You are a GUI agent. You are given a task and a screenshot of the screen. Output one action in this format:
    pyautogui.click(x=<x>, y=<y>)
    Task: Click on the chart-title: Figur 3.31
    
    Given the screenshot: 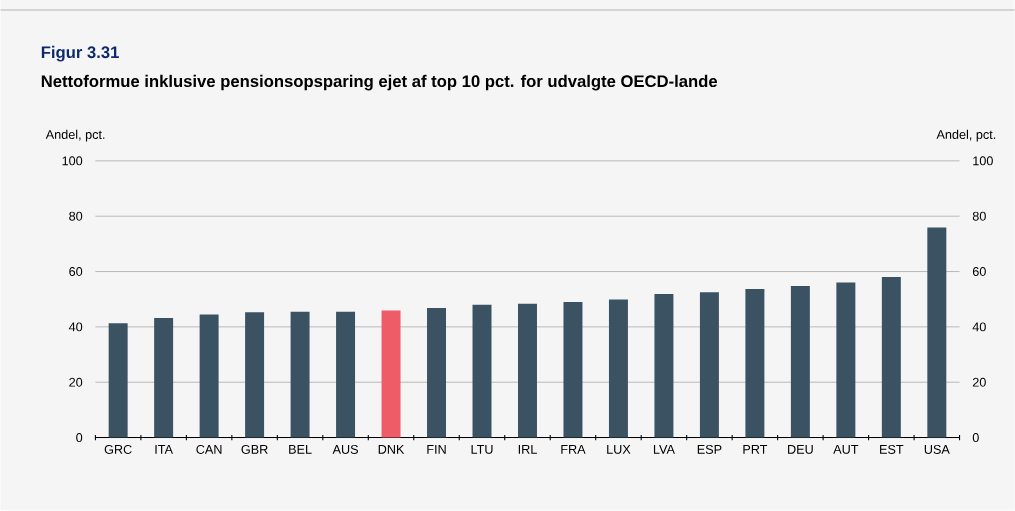 What is the action you would take?
    pyautogui.click(x=80, y=54)
    